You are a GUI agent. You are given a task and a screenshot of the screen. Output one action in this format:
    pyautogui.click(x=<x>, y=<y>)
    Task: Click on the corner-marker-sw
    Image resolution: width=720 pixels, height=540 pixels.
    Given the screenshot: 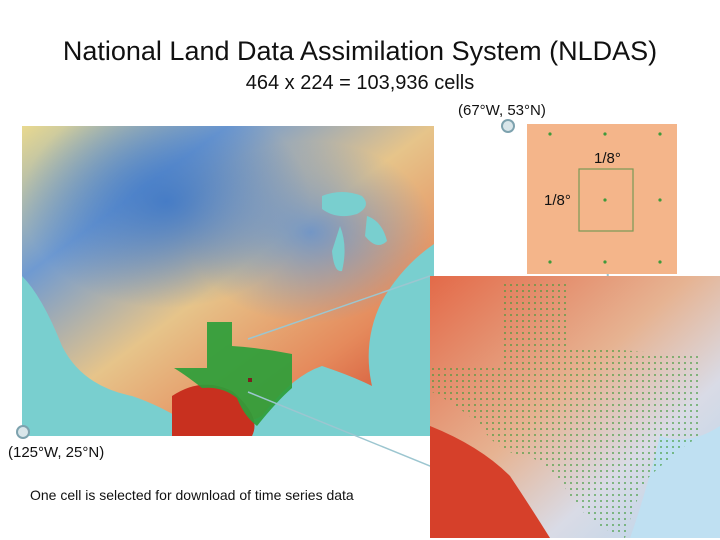 What is the action you would take?
    pyautogui.click(x=23, y=432)
    